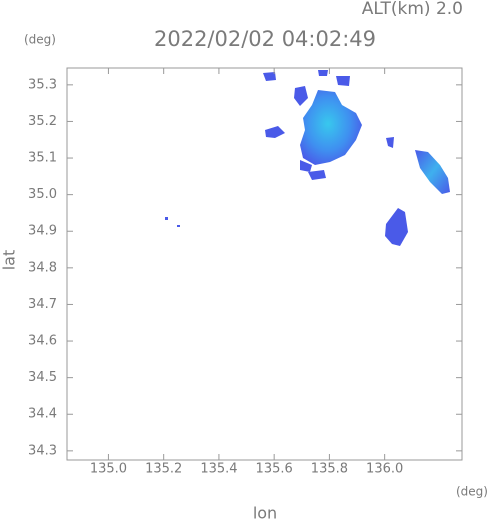 This screenshot has width=491, height=525. I want to click on x-tick-label: 135.0, so click(108, 469).